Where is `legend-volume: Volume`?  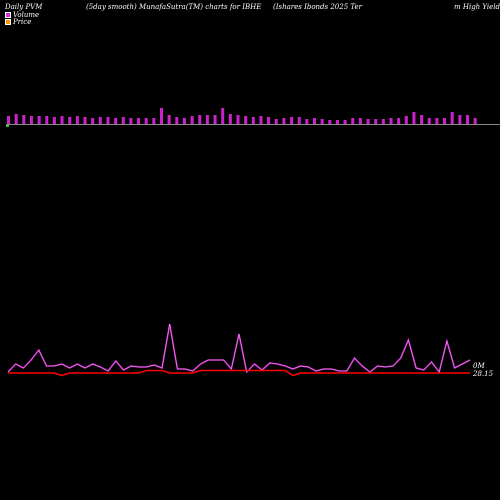
legend-volume: Volume is located at coordinates (22, 15).